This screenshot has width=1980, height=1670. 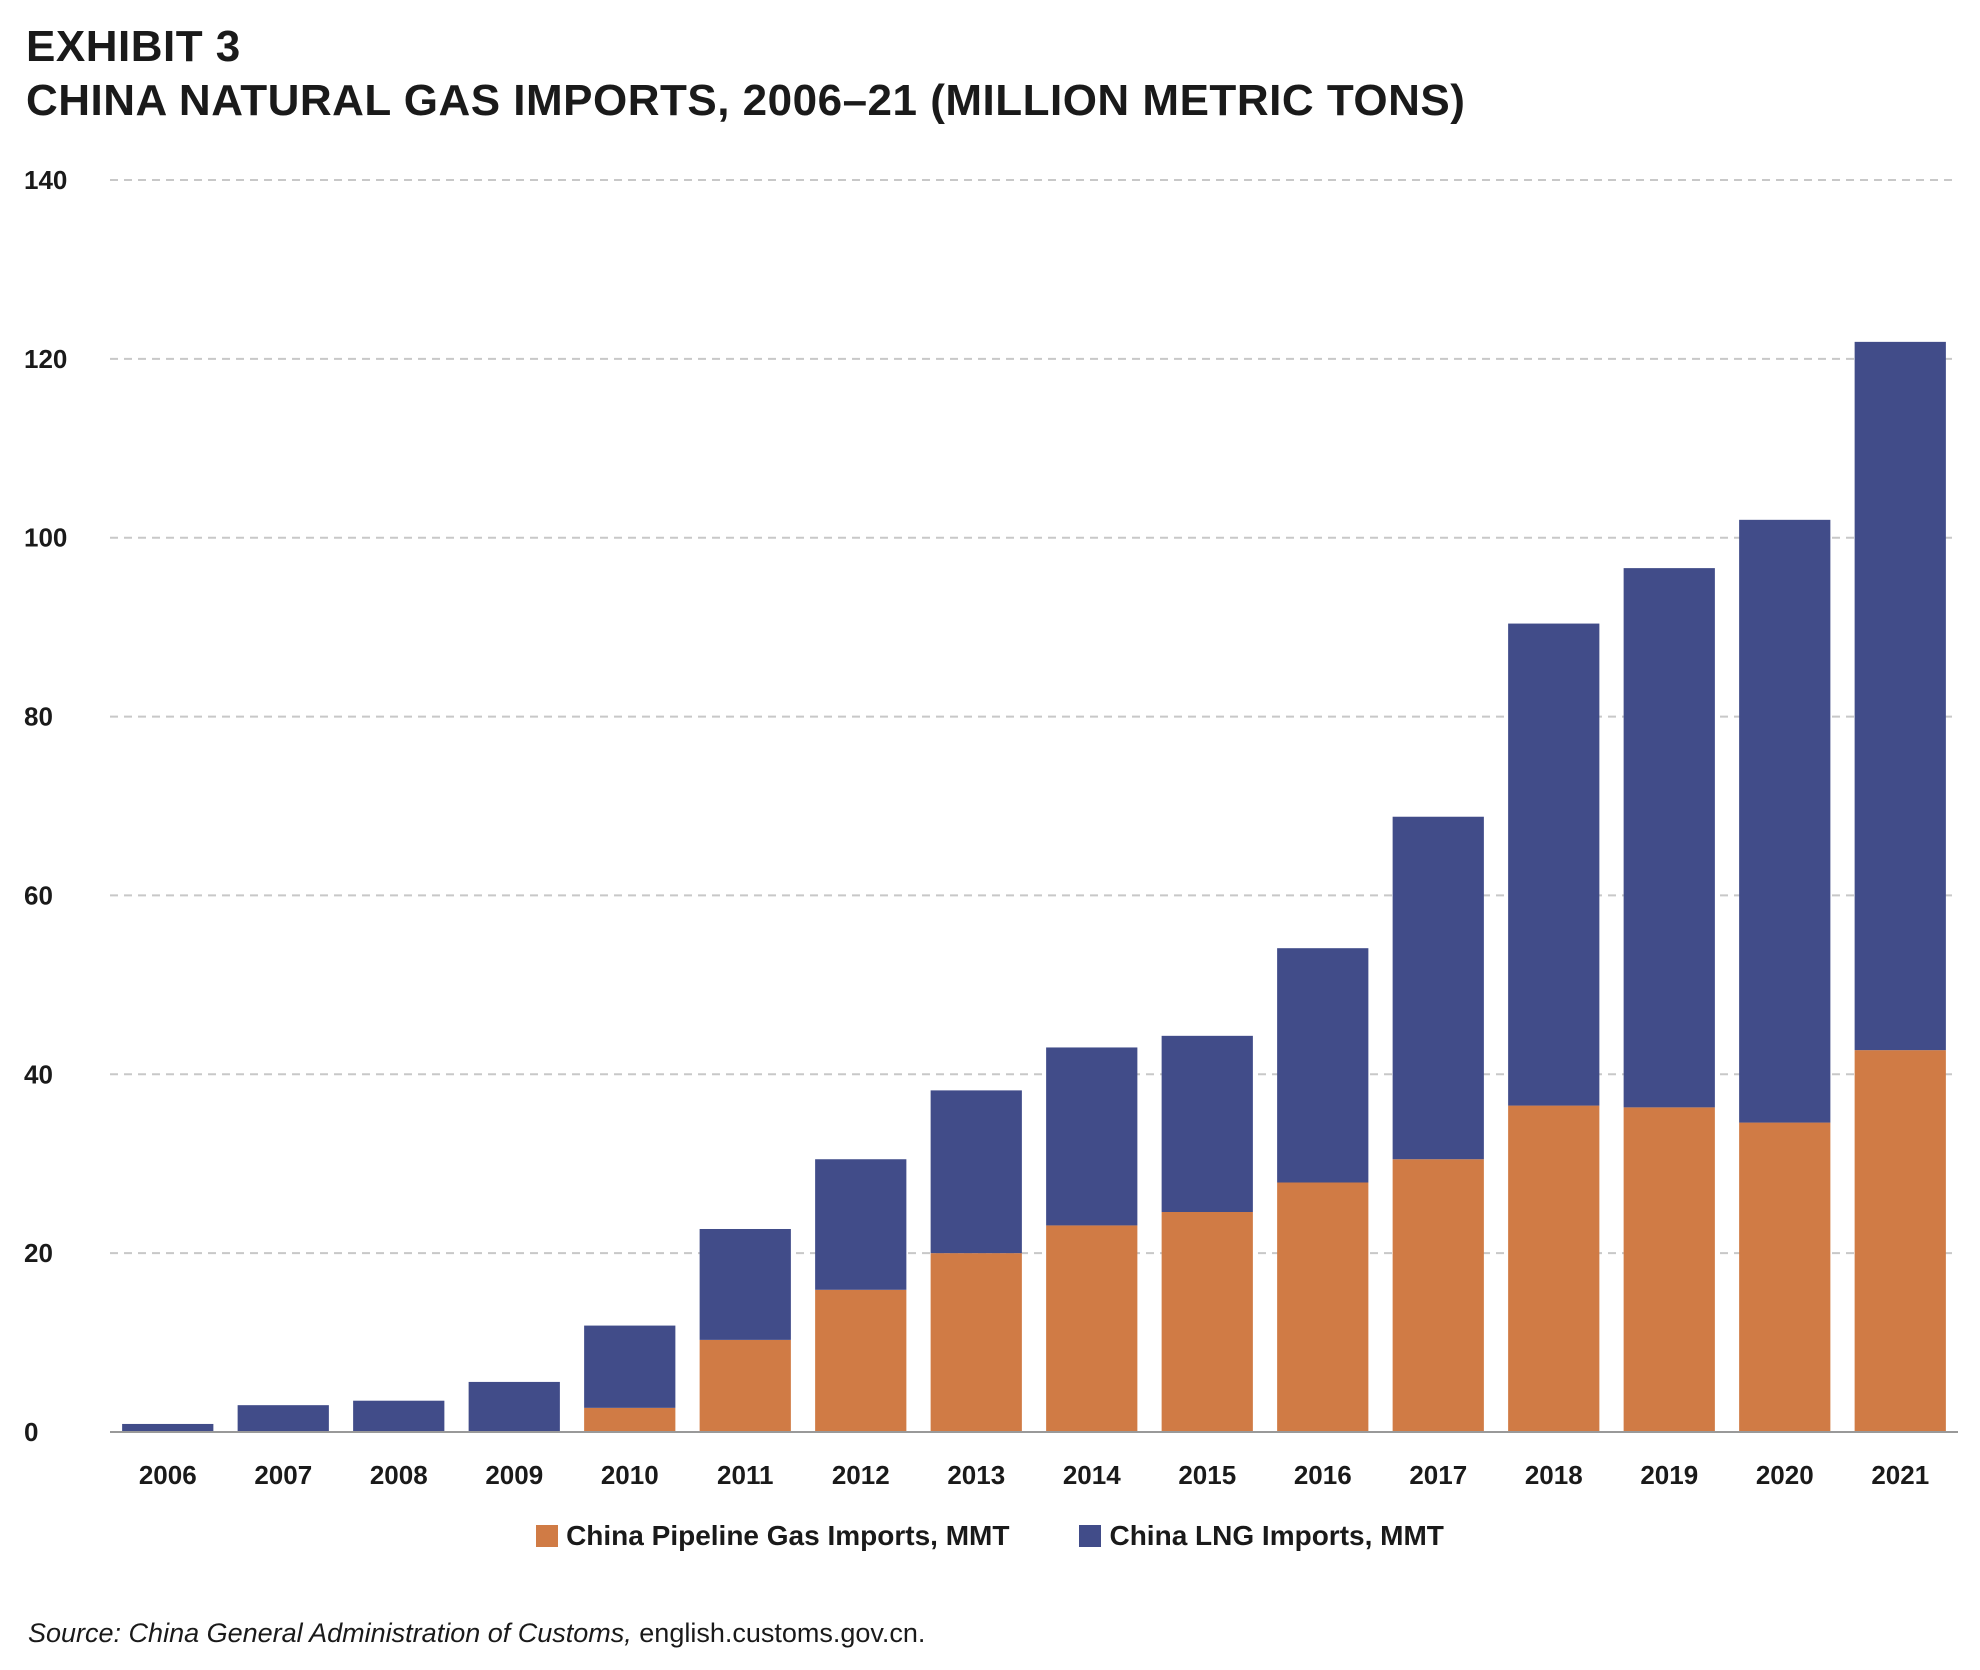 I want to click on x-tick-label: 2019, so click(x=1669, y=1475).